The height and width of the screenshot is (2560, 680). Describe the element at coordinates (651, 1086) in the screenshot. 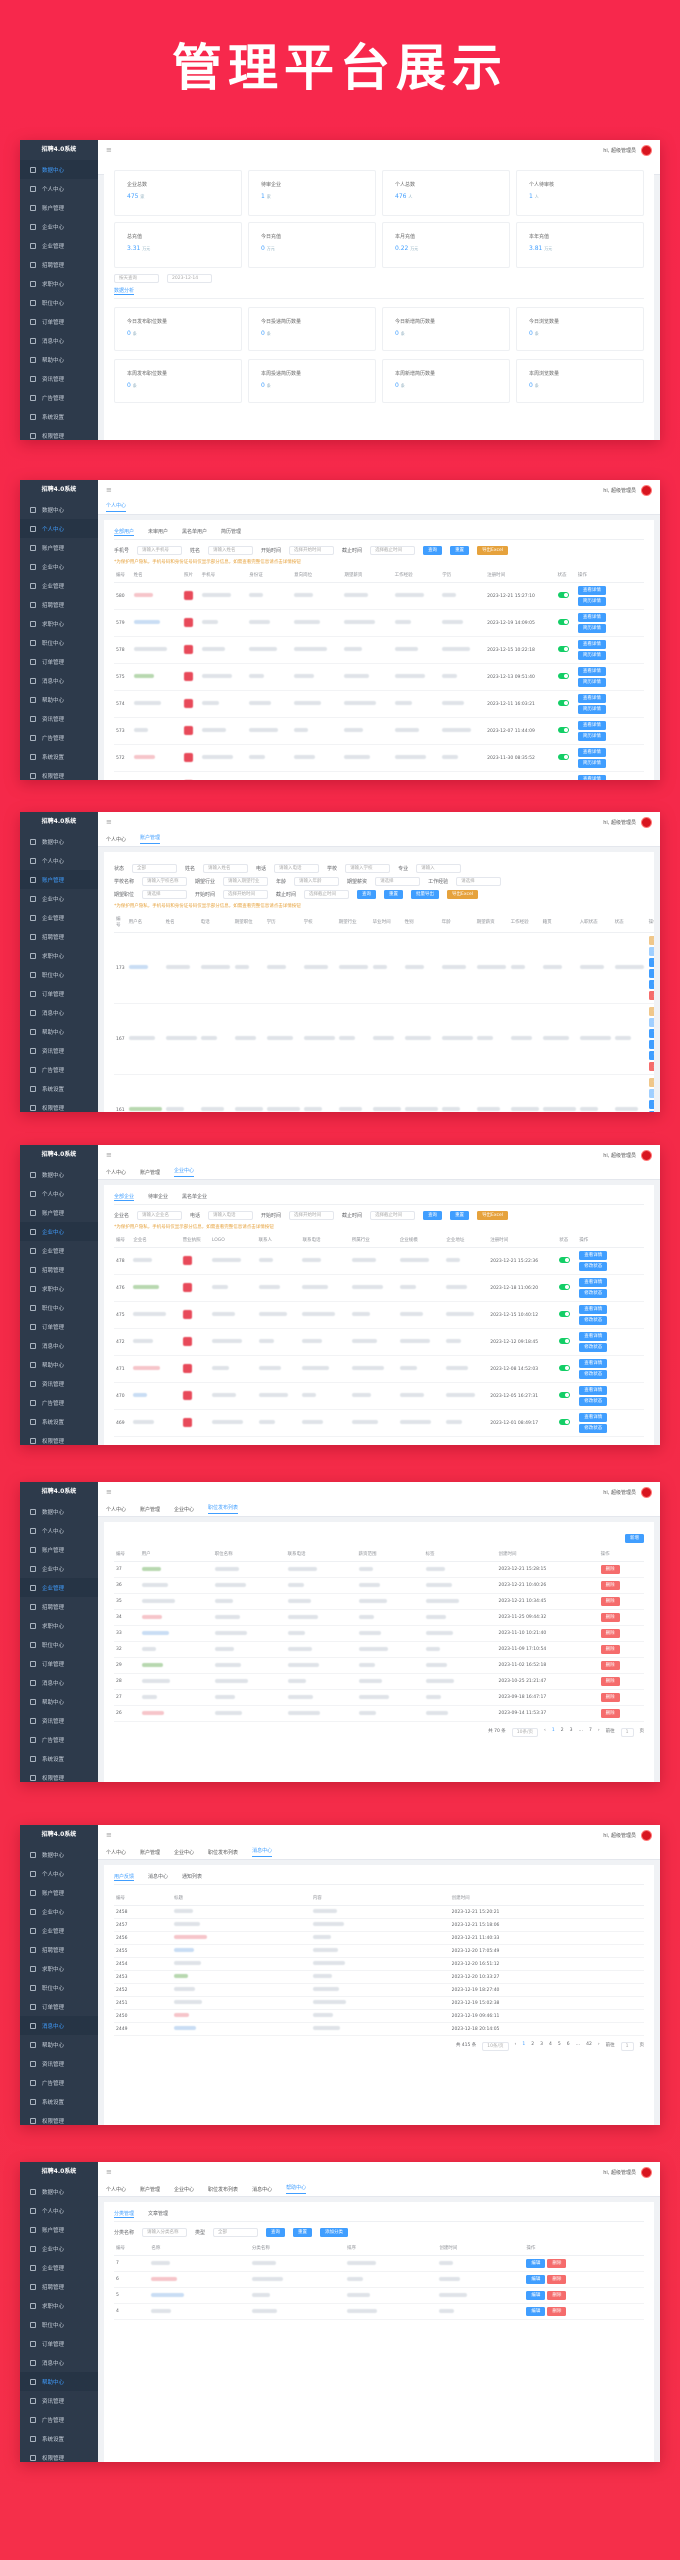

I see `action-button: 待审` at that location.